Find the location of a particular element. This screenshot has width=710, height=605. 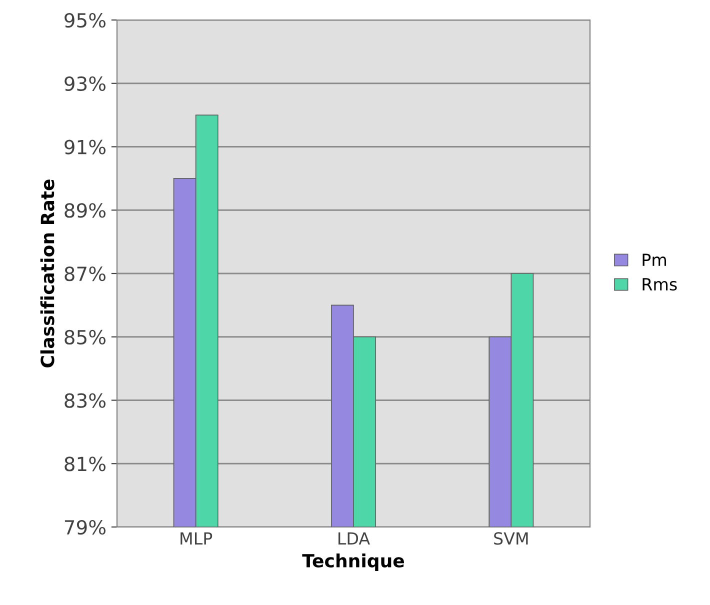

legend-label: Pm is located at coordinates (654, 260).